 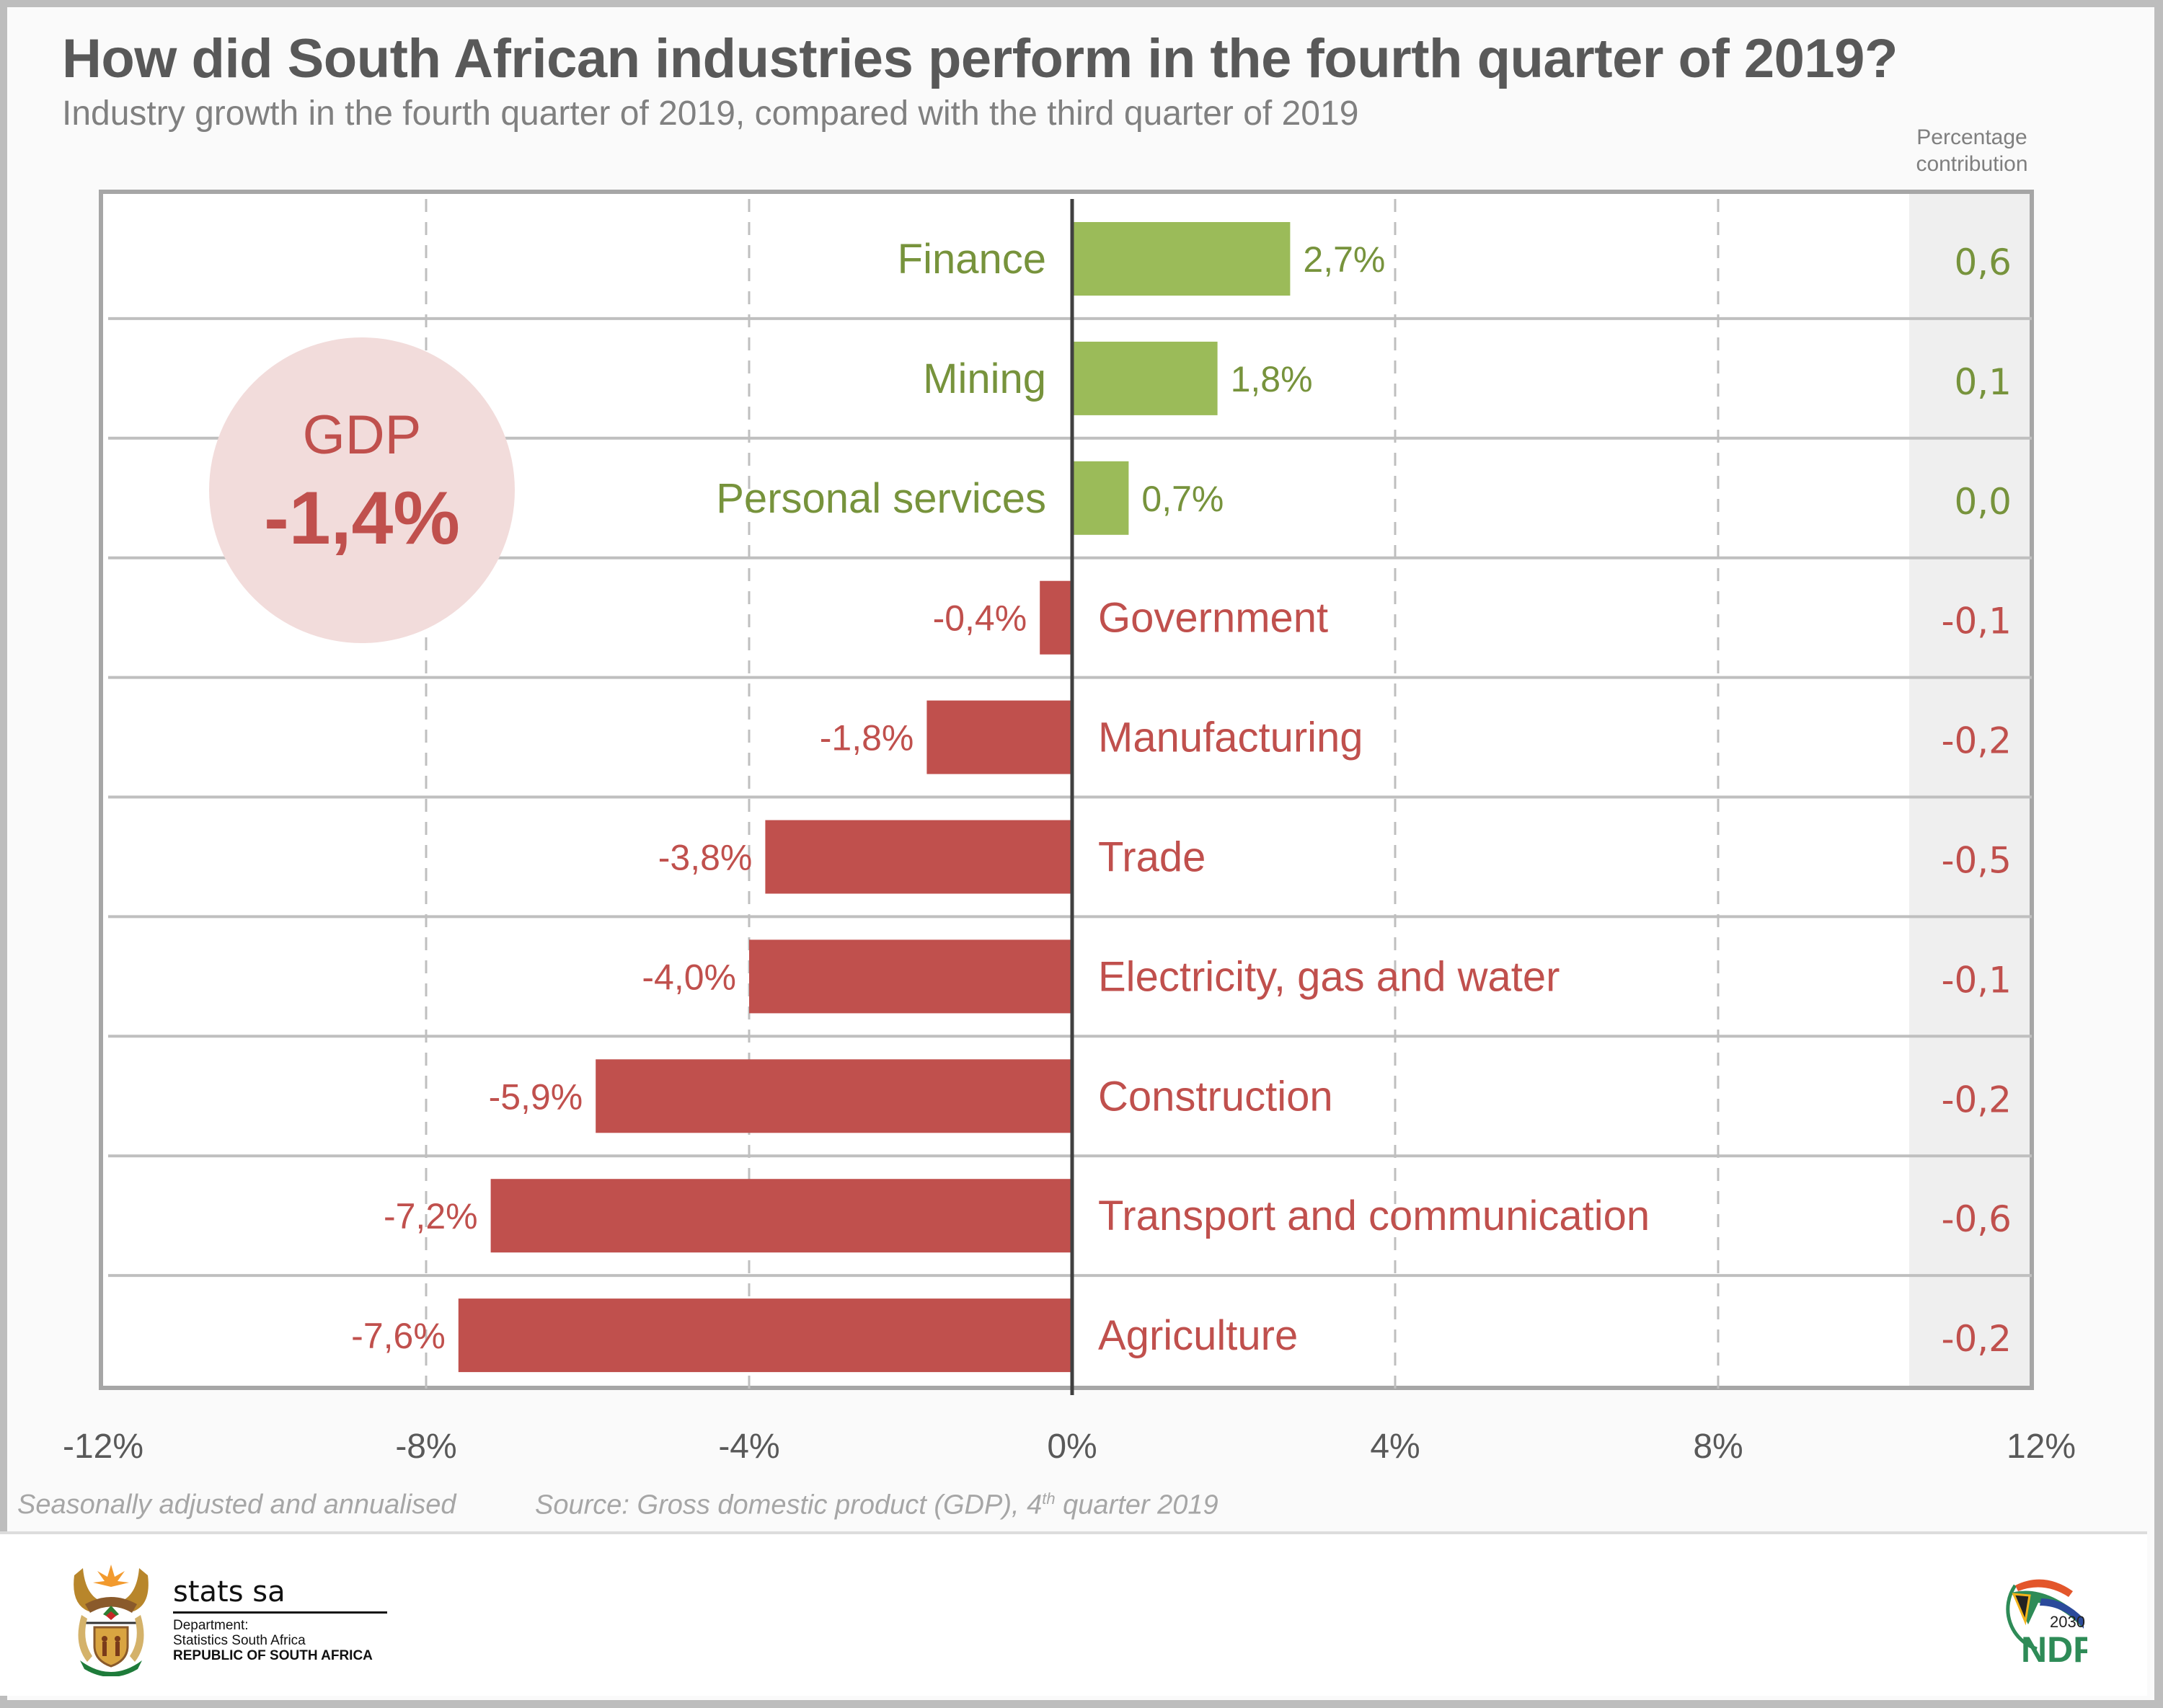 What do you see at coordinates (431, 1216) in the screenshot?
I see `value-label: -7,2%` at bounding box center [431, 1216].